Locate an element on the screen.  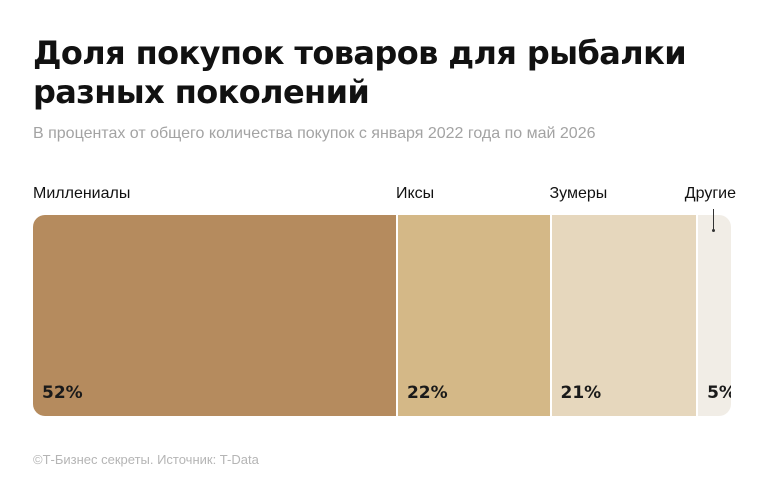
segment-1-value-label: 52% is located at coordinates (62, 393).